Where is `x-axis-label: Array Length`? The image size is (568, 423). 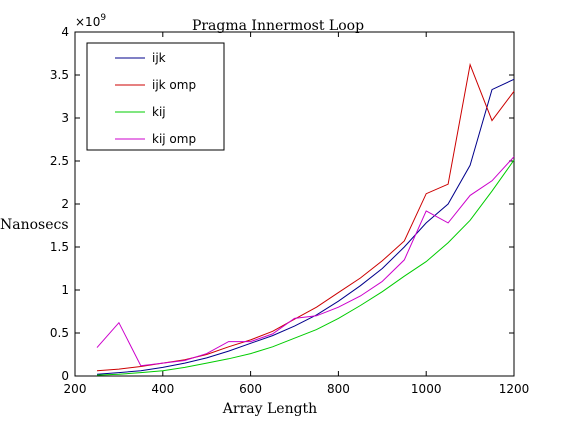 x-axis-label: Array Length is located at coordinates (269, 409).